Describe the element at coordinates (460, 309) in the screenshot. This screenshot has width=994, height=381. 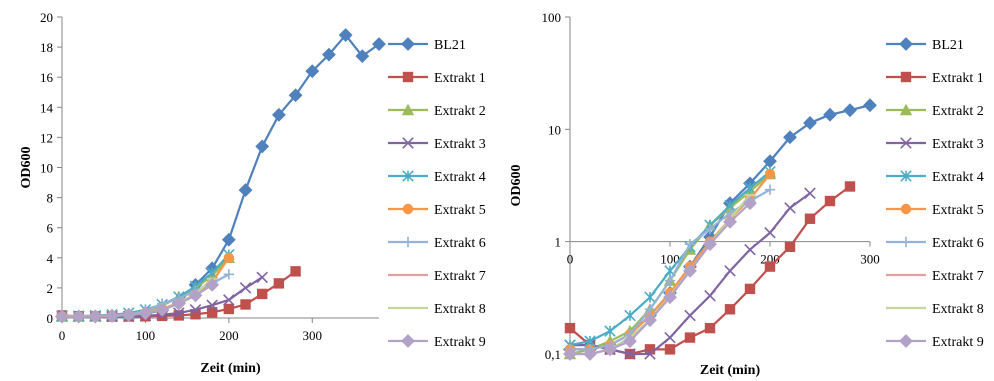
I see `legend-label: Extrakt 8` at that location.